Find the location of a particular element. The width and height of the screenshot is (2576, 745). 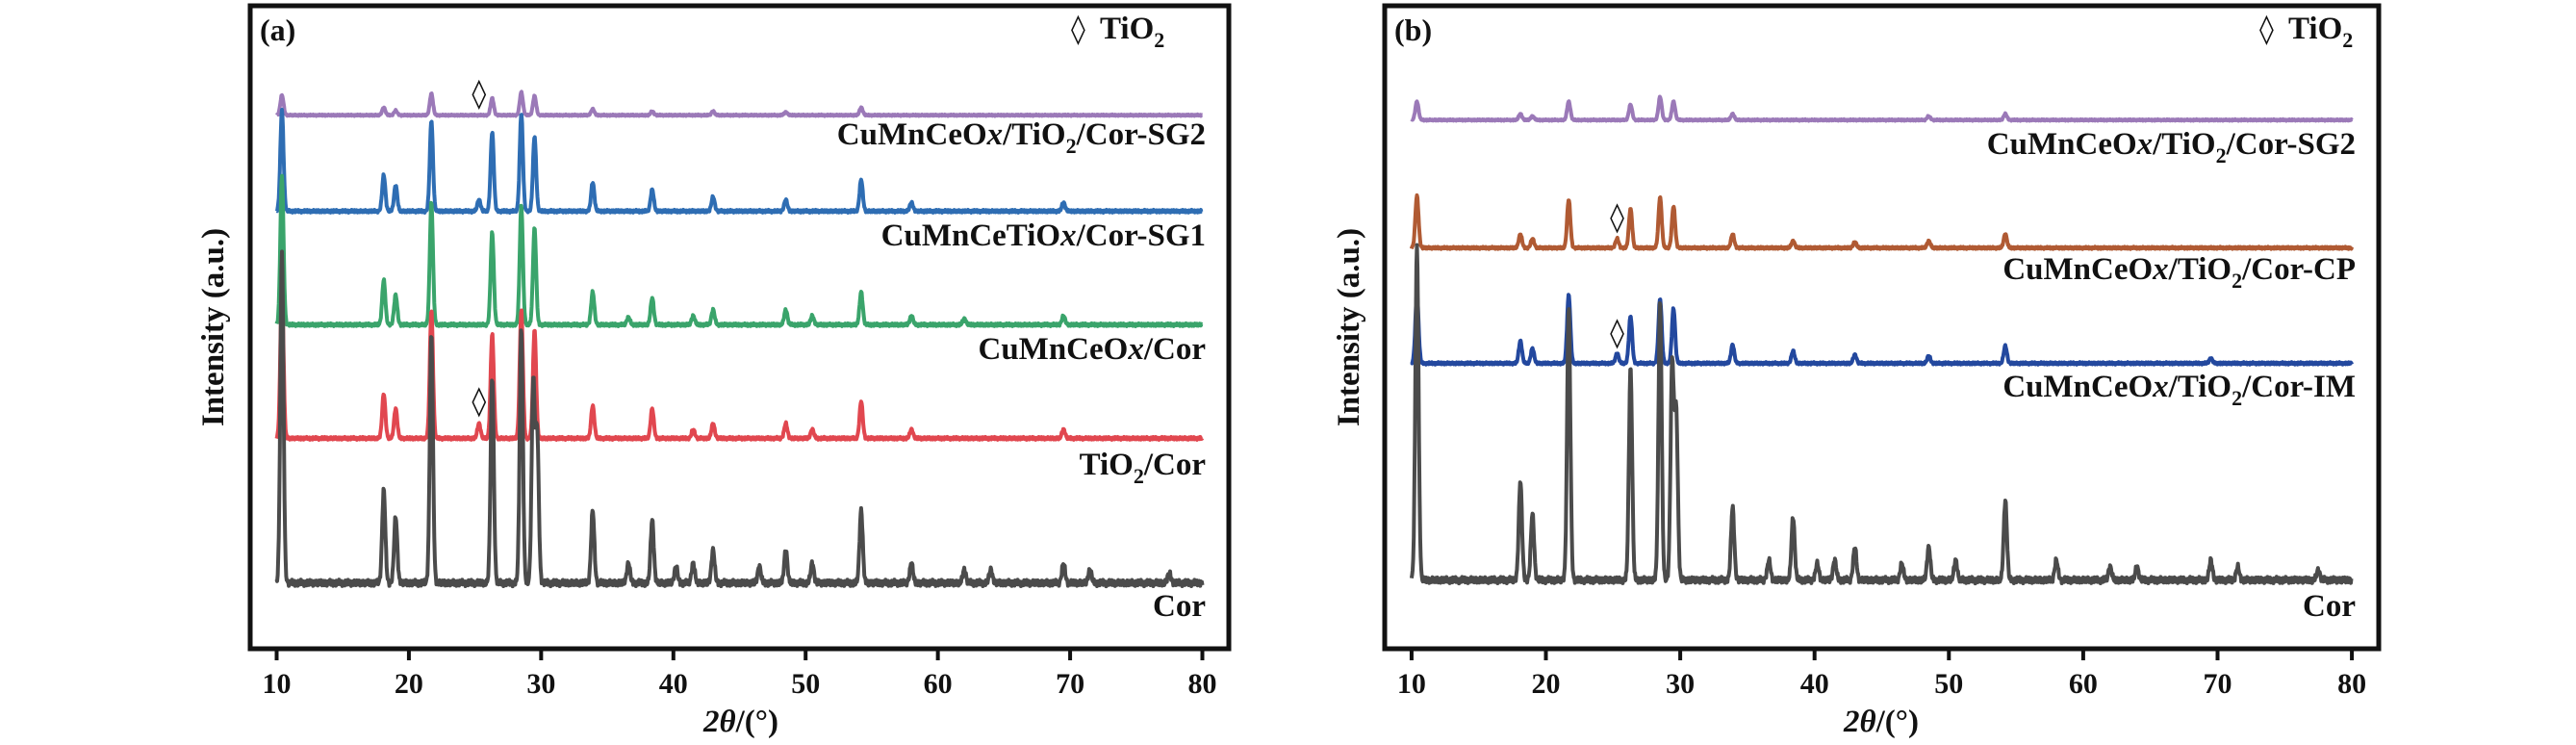

legend-label-a: TiO2 is located at coordinates (1132, 32).